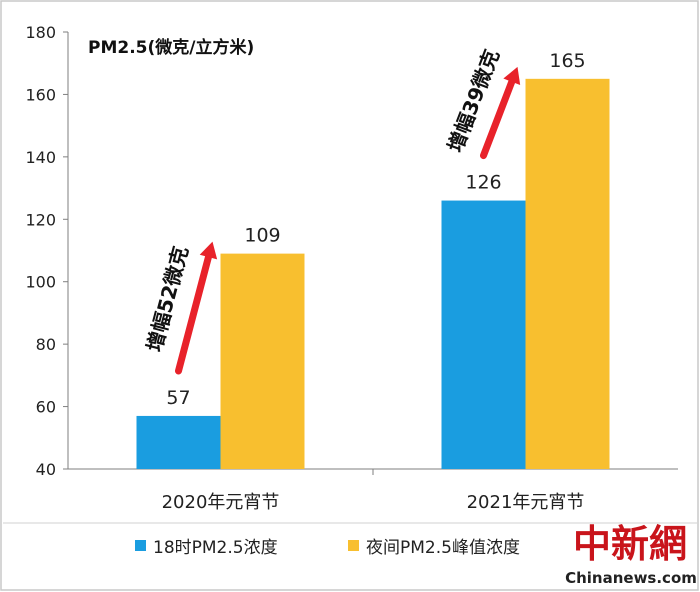 The width and height of the screenshot is (700, 592). I want to click on watermark-site: Chinanews.com, so click(631, 578).